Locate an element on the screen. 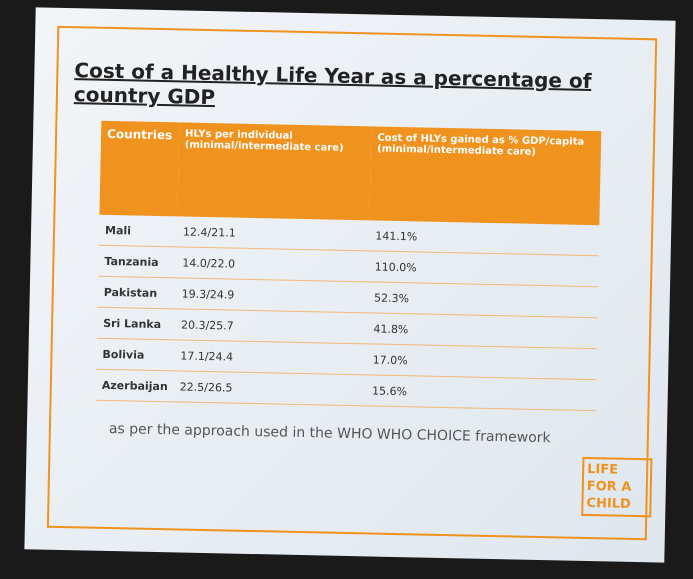  table-cell: 14.0/22.0 is located at coordinates (273, 264).